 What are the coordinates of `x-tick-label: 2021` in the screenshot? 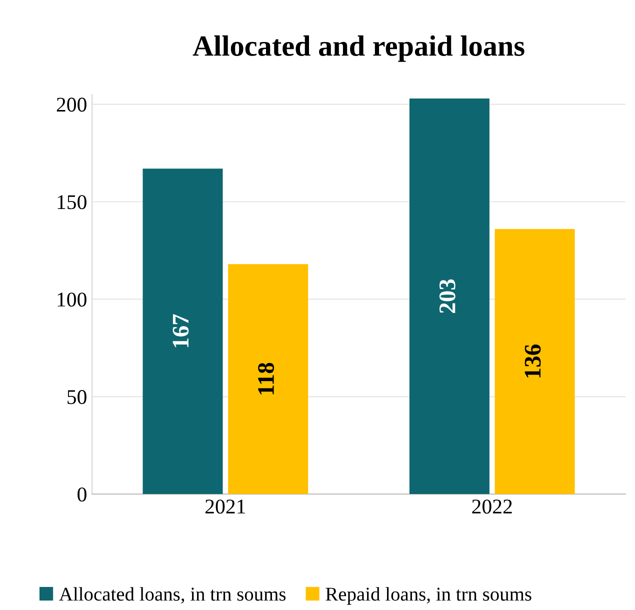 It's located at (226, 507).